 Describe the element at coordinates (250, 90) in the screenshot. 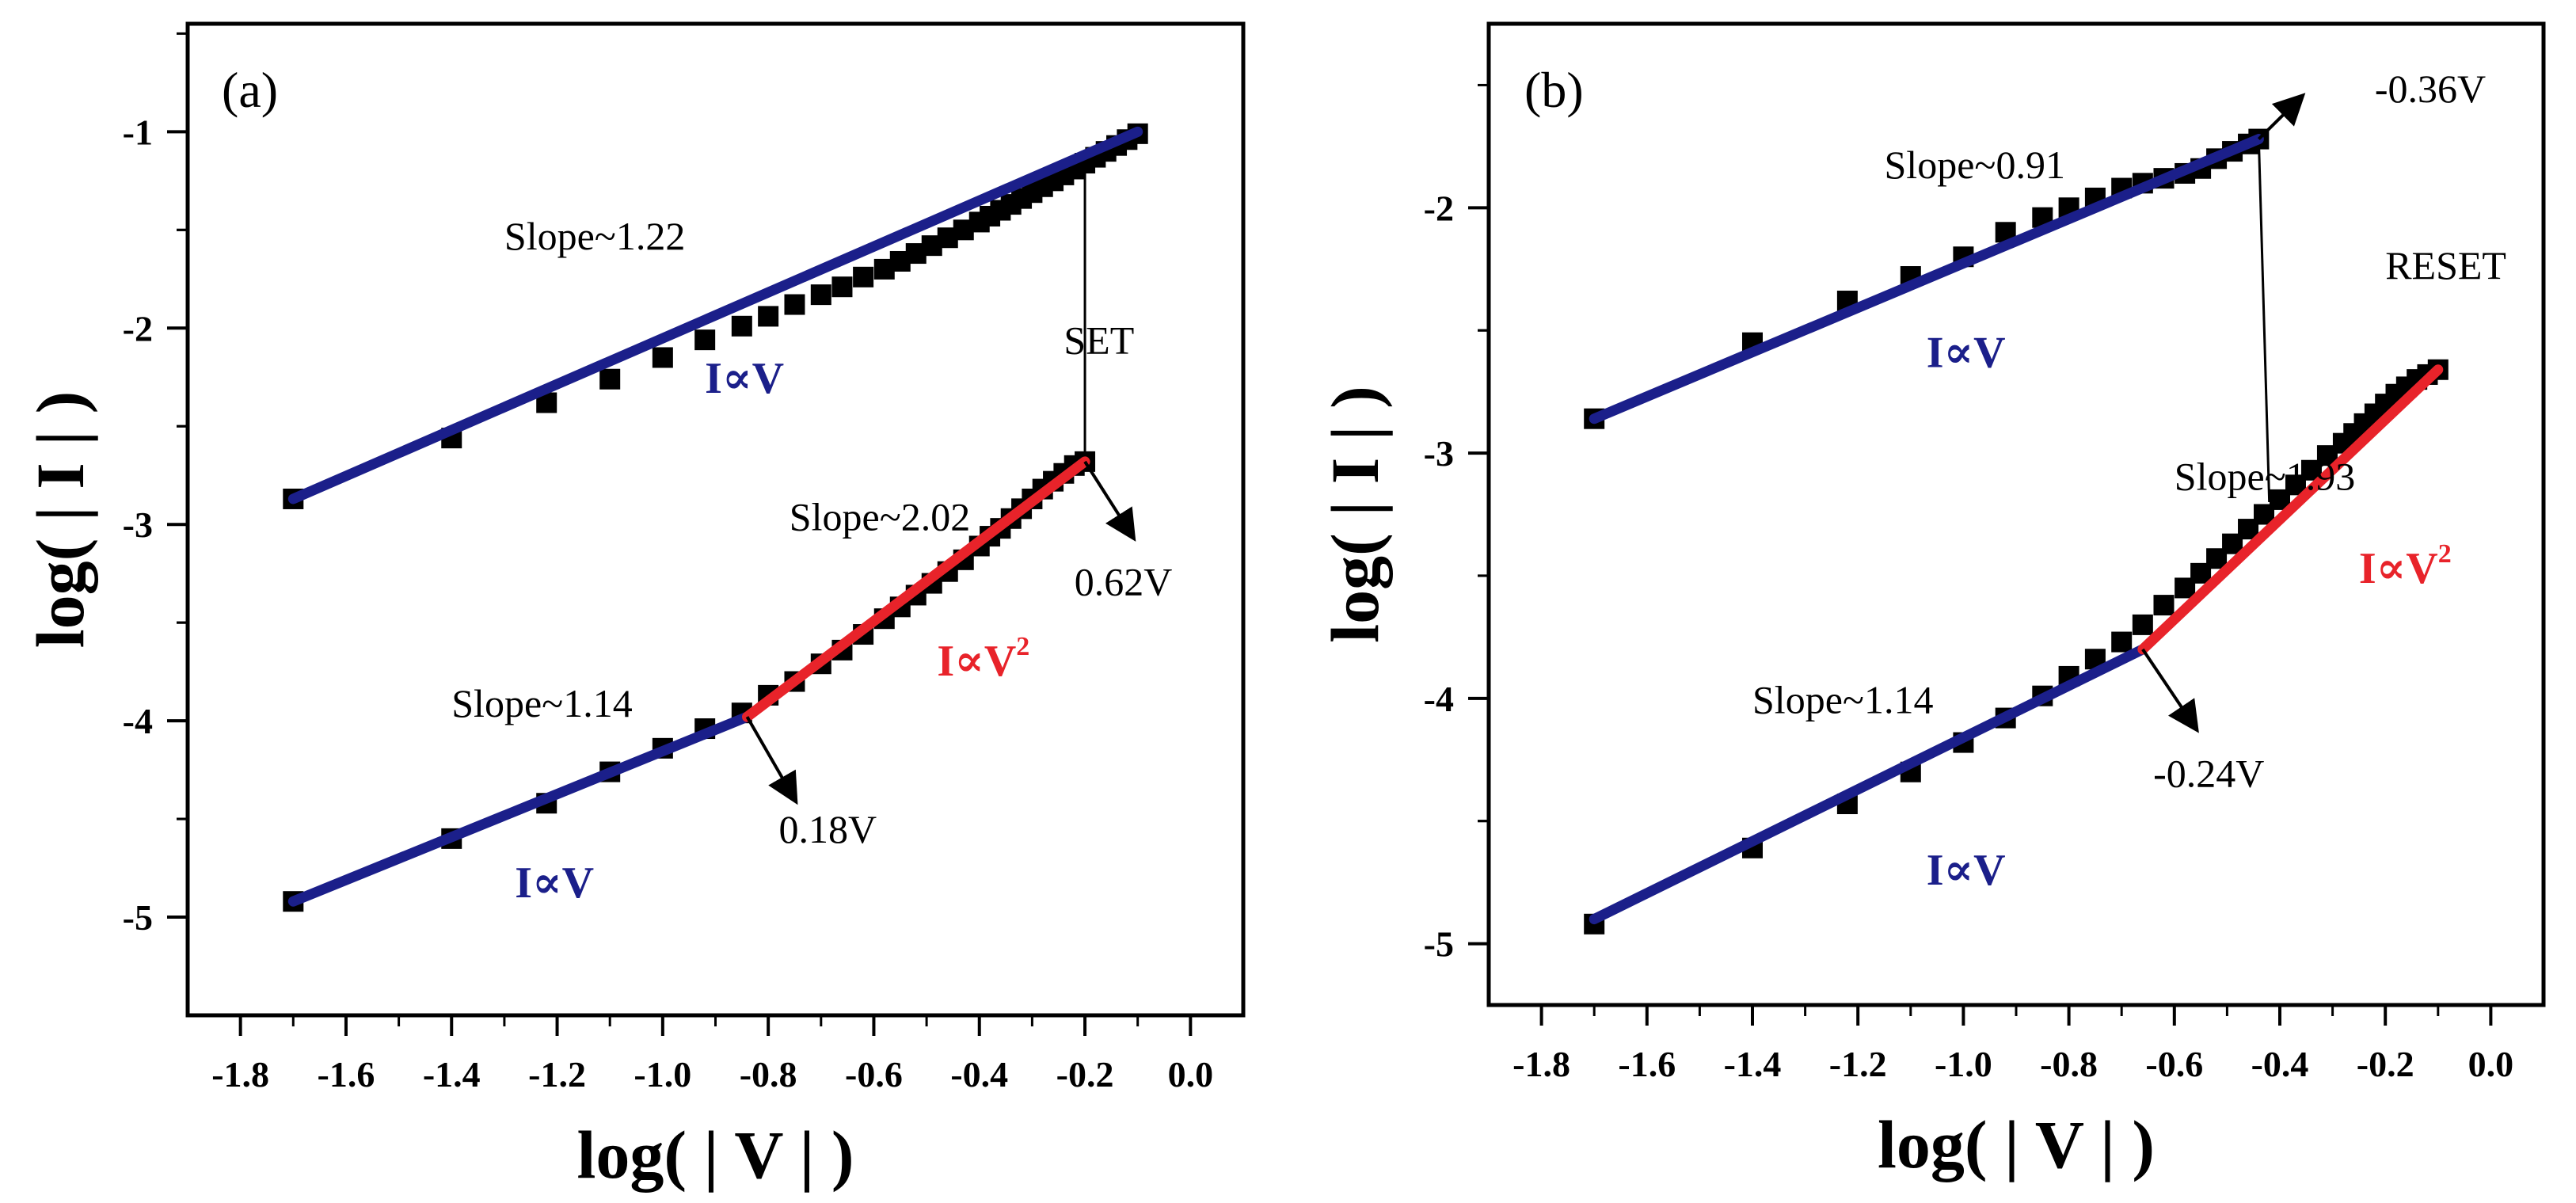

I see `panel-label: (a)` at that location.